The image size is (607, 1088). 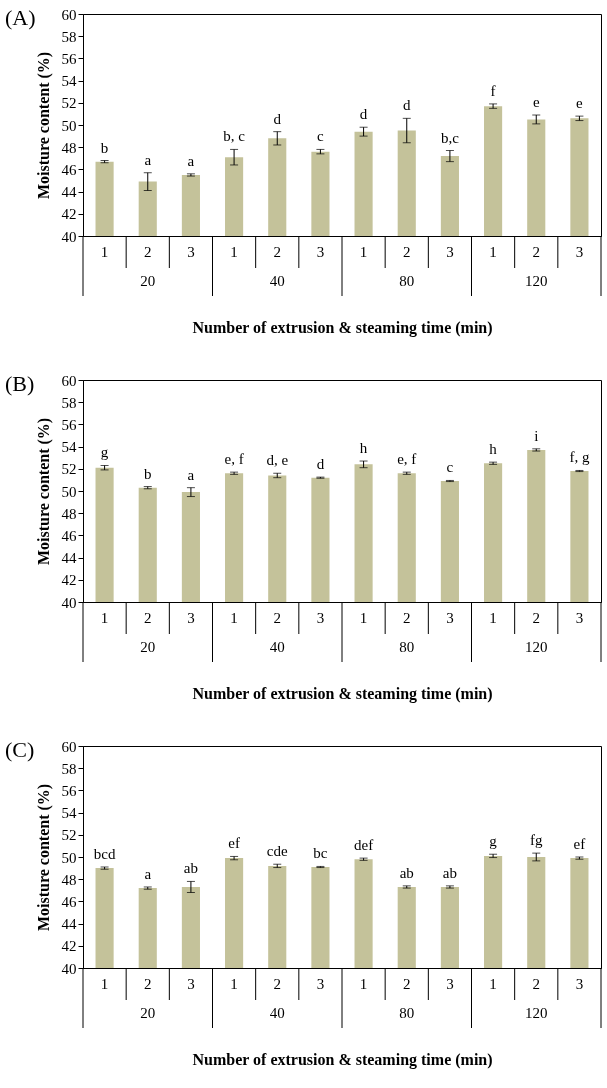 I want to click on data-label: b, c, so click(x=234, y=136).